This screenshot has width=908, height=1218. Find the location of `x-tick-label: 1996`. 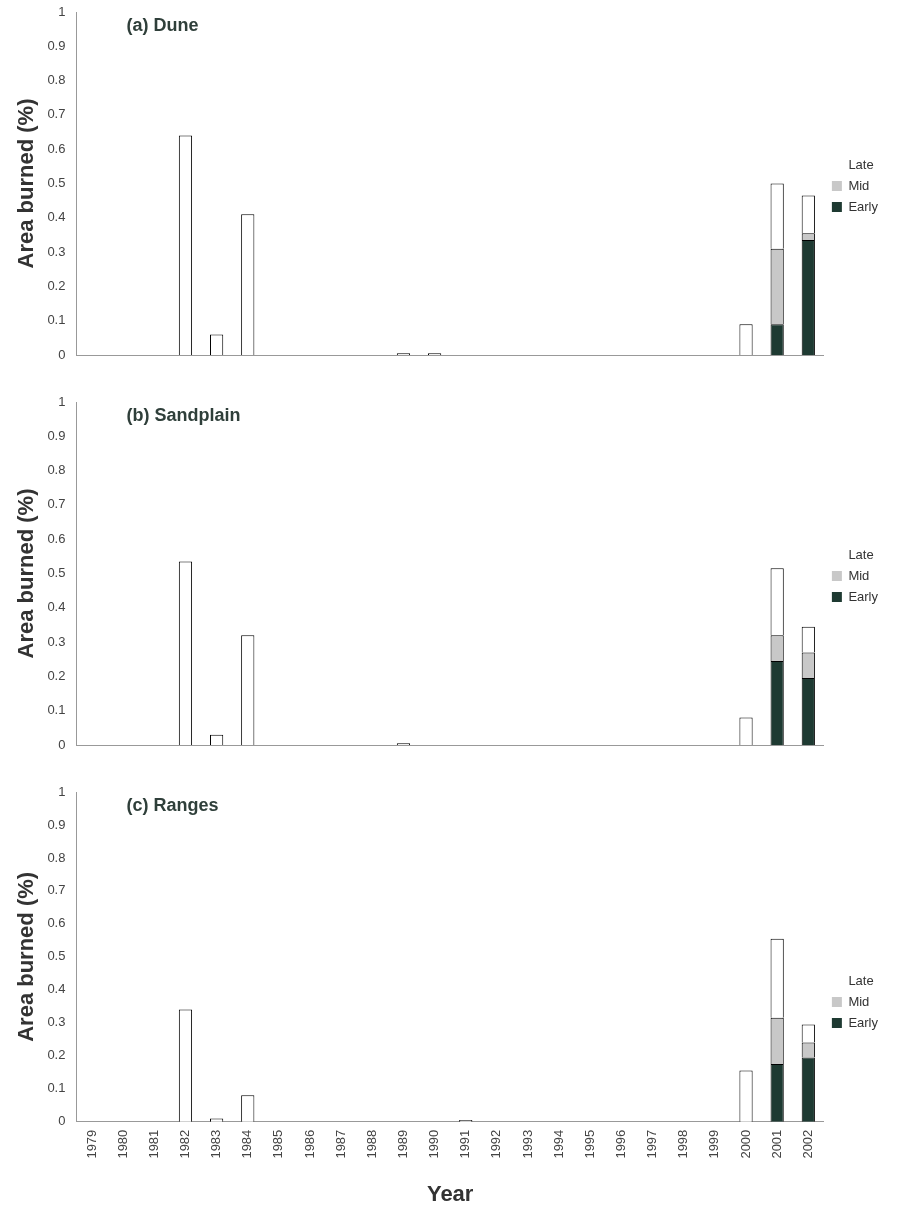

x-tick-label: 1996 is located at coordinates (621, 1144).